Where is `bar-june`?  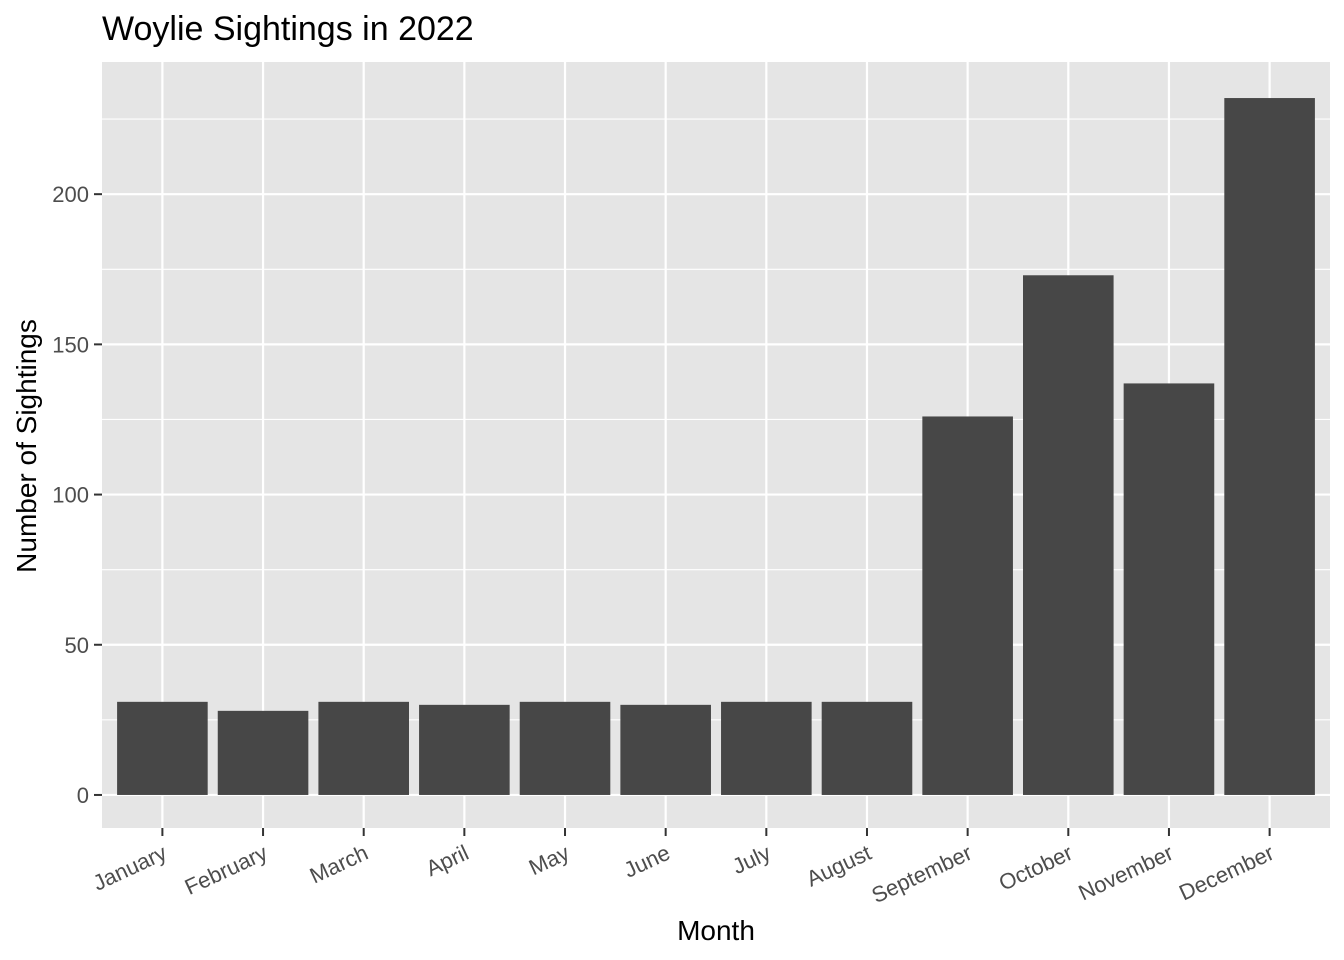
bar-june is located at coordinates (665, 749).